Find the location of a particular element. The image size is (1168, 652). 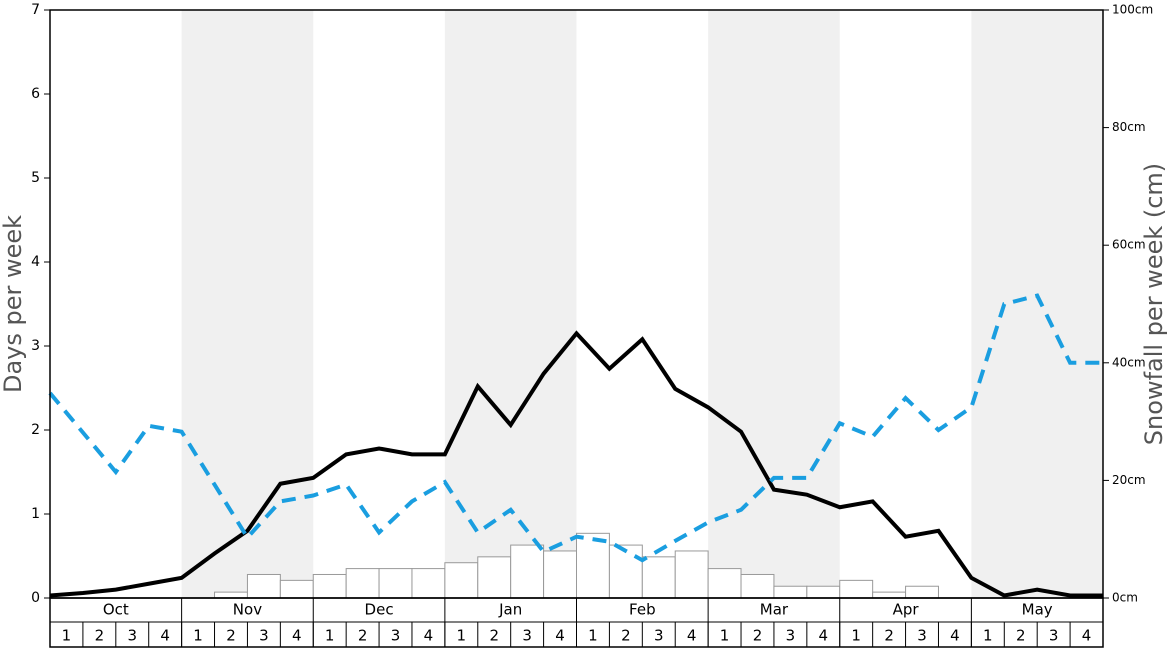

y2-tick-label: 0cm is located at coordinates (1125, 598).